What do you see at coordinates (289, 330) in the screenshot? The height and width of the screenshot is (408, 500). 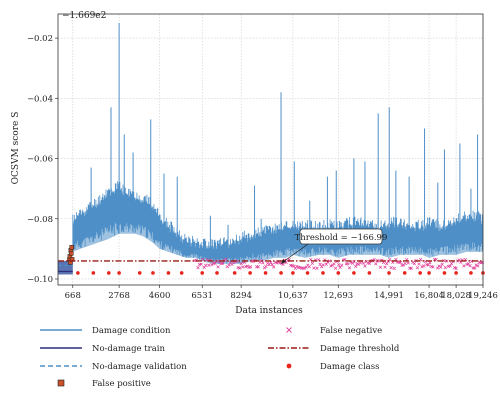 I see `legend-swatch-false-negative` at bounding box center [289, 330].